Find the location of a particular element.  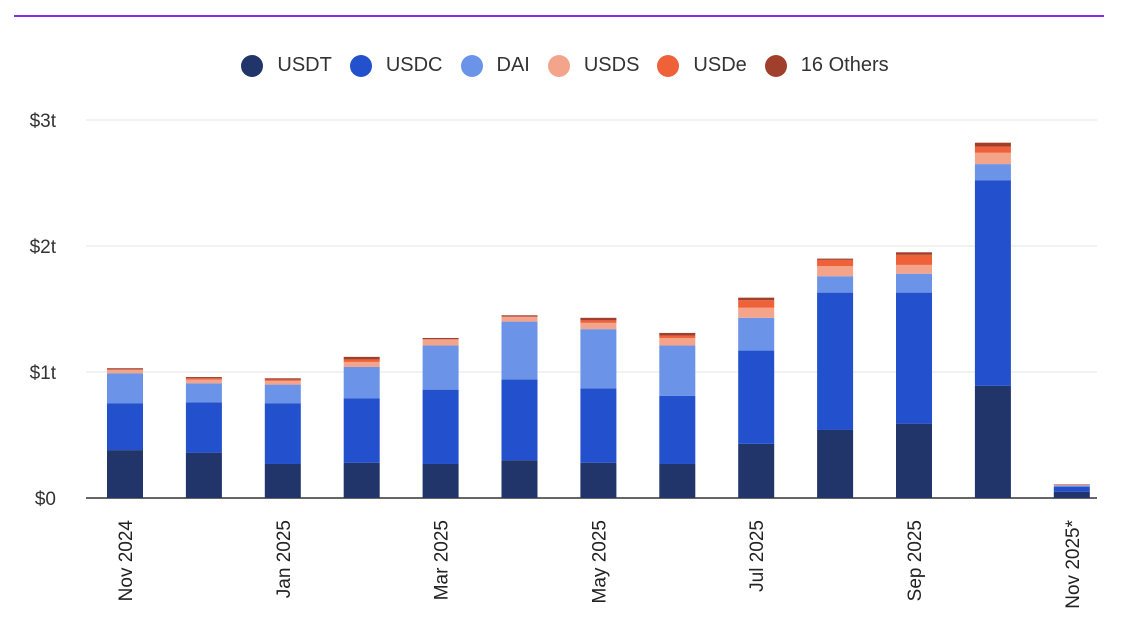

x-tick-label: Jul 2025 is located at coordinates (757, 556).